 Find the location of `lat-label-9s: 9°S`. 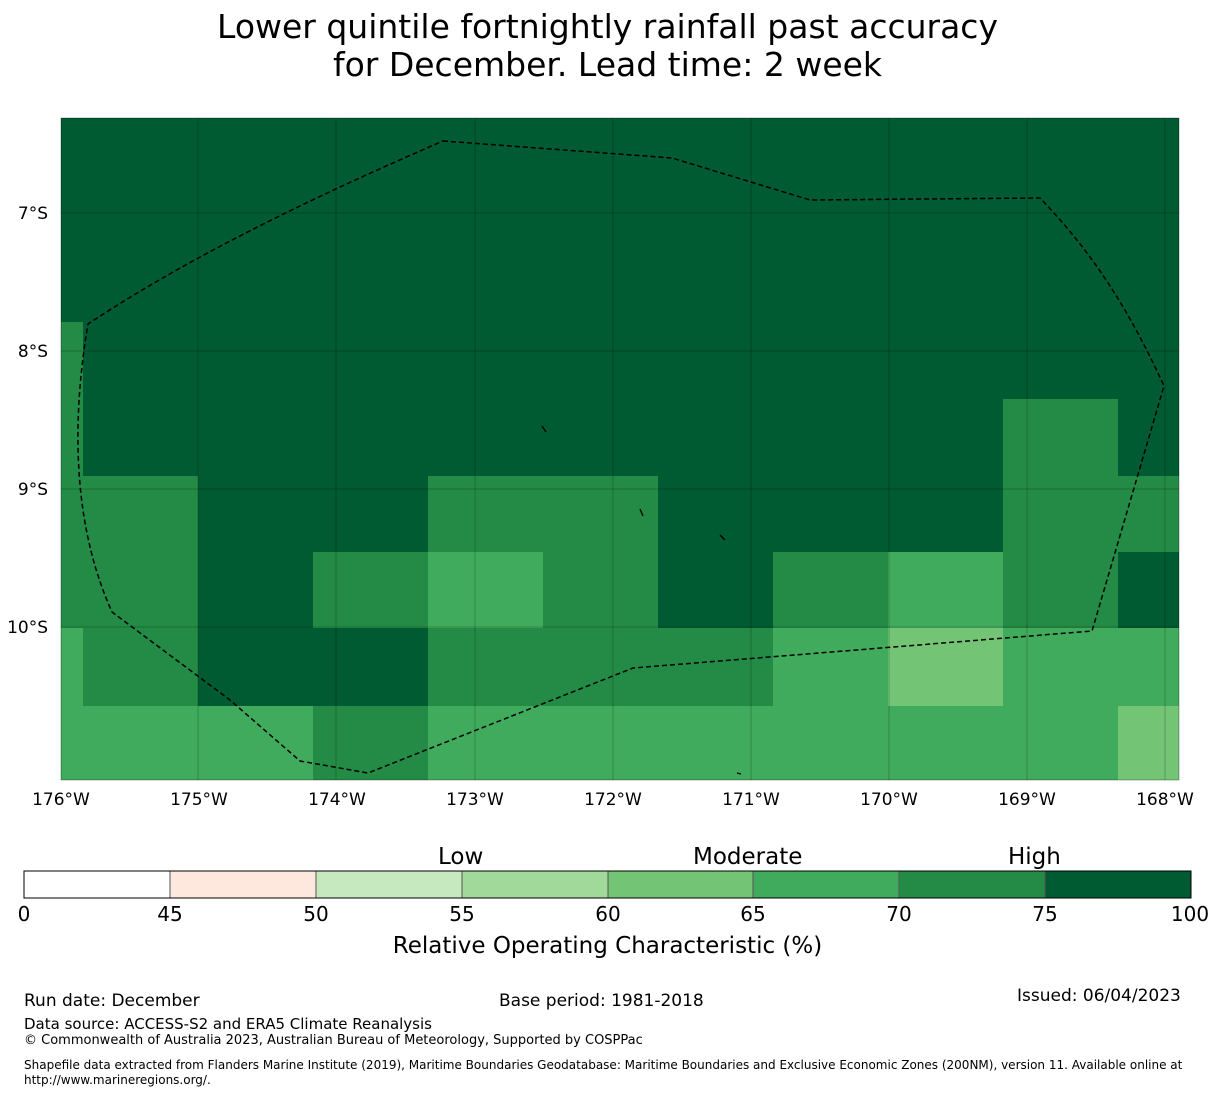

lat-label-9s: 9°S is located at coordinates (33, 490).